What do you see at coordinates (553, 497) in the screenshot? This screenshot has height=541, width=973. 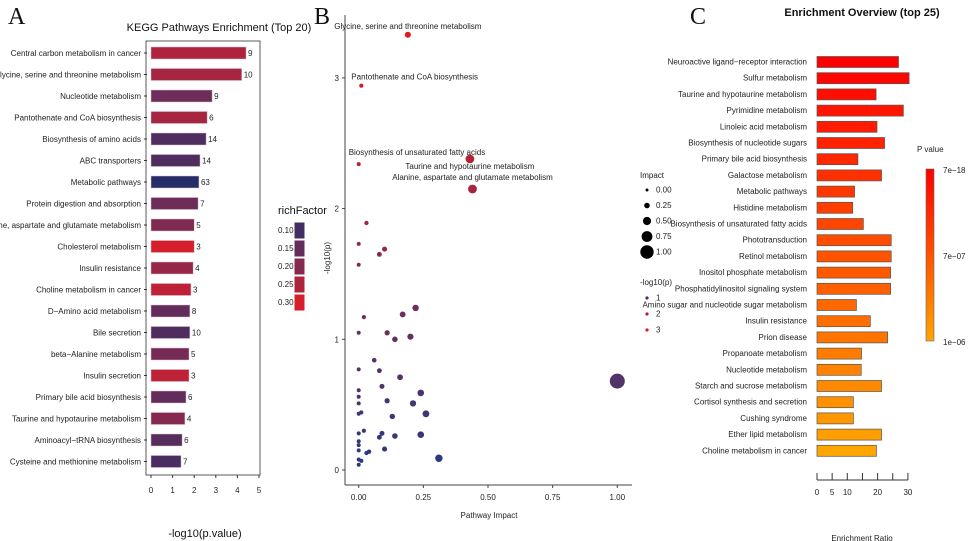 I see `x-tick-label: 0.75` at bounding box center [553, 497].